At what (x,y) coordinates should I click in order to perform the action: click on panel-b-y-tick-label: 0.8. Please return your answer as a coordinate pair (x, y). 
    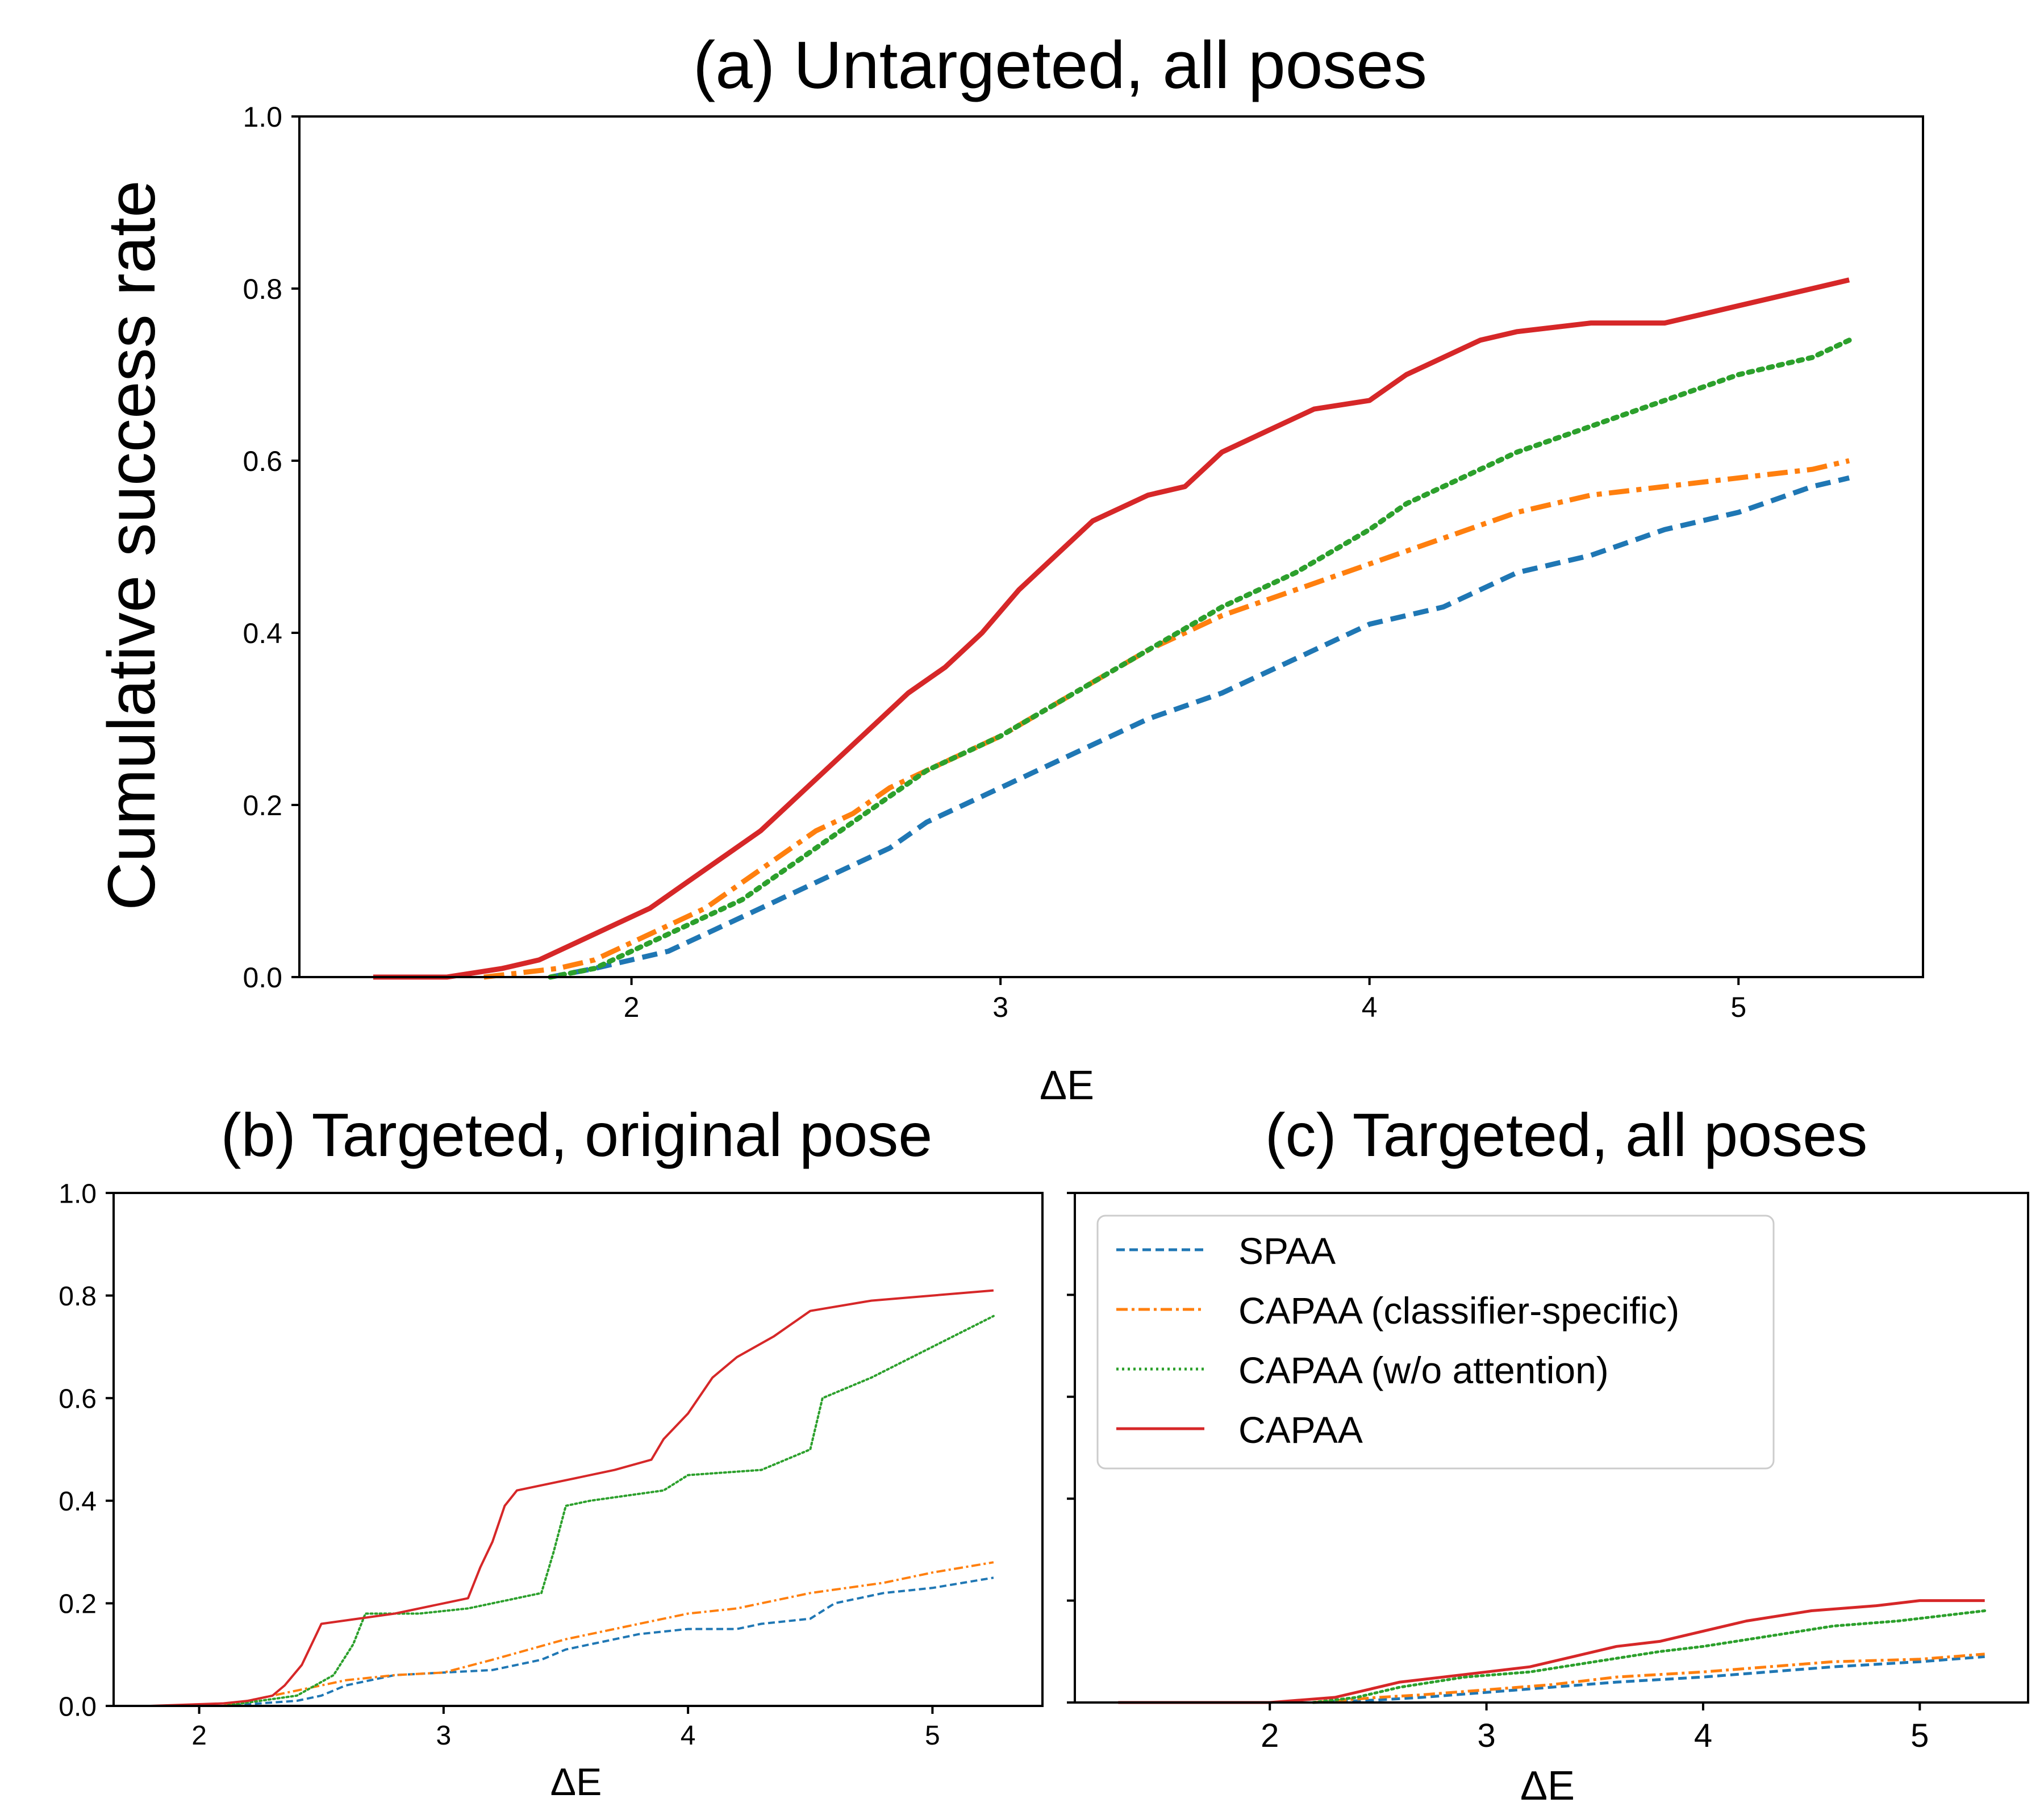
    Looking at the image, I should click on (78, 1297).